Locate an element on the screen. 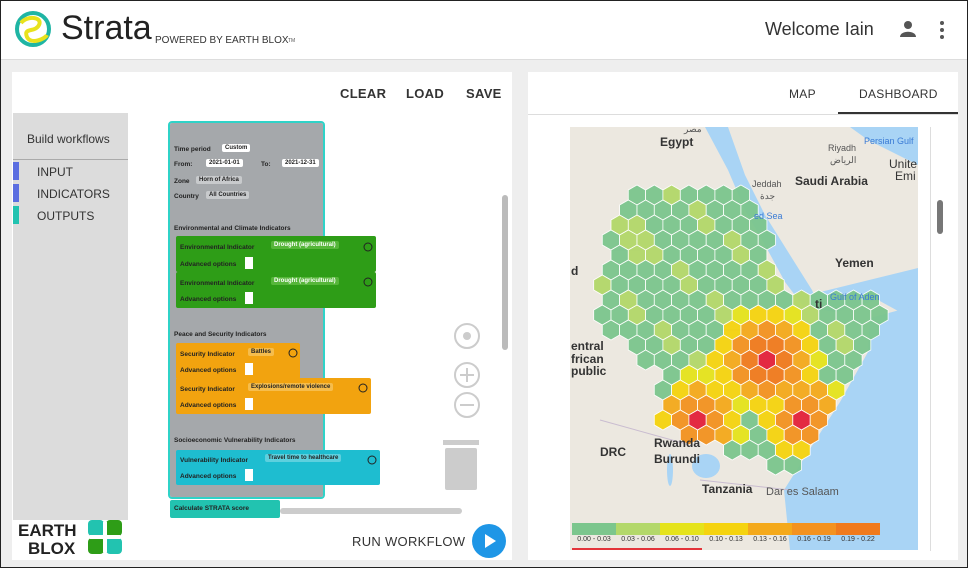 The image size is (968, 568). run-workflow-label: RUN WORKFLOW is located at coordinates (409, 541).